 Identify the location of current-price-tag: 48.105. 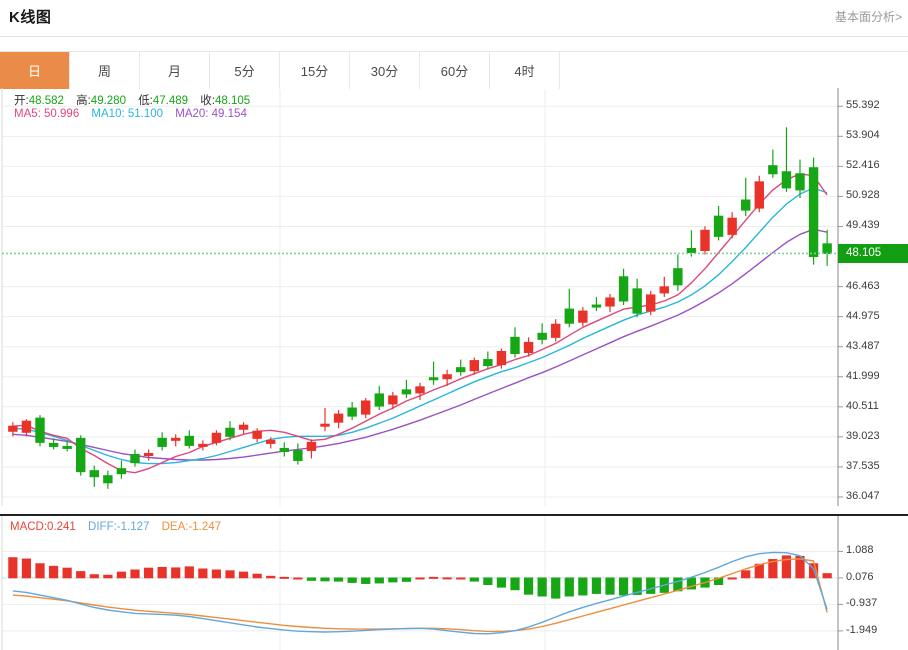
(873, 253).